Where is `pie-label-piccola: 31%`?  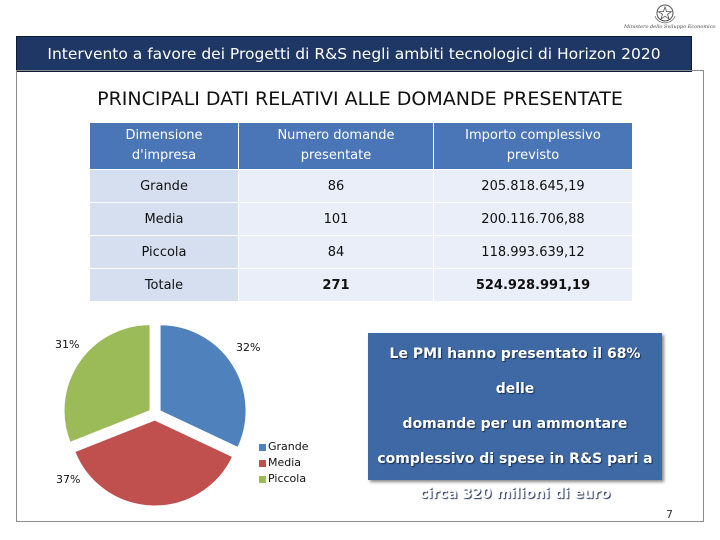 pie-label-piccola: 31% is located at coordinates (67, 344).